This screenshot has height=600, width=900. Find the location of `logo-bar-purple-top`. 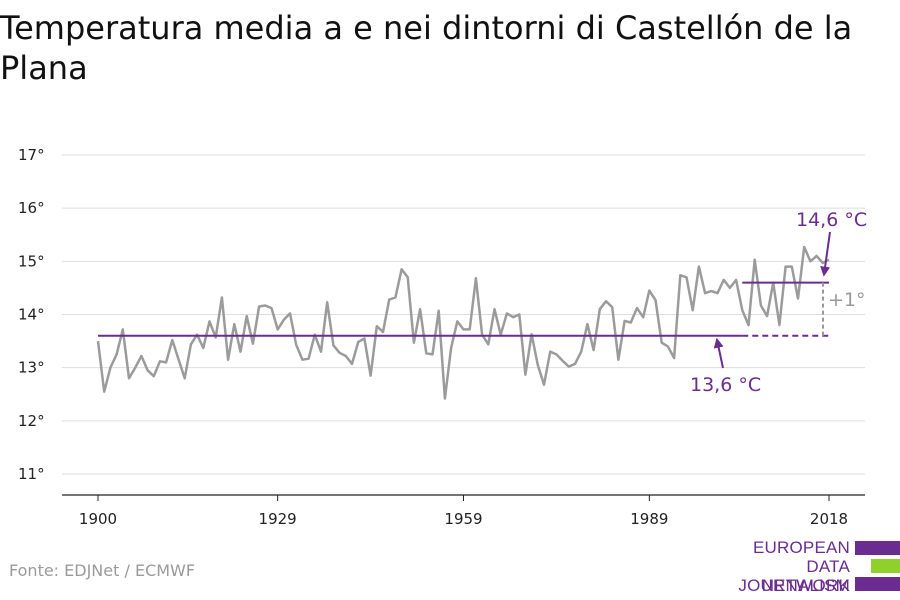

logo-bar-purple-top is located at coordinates (877, 548).